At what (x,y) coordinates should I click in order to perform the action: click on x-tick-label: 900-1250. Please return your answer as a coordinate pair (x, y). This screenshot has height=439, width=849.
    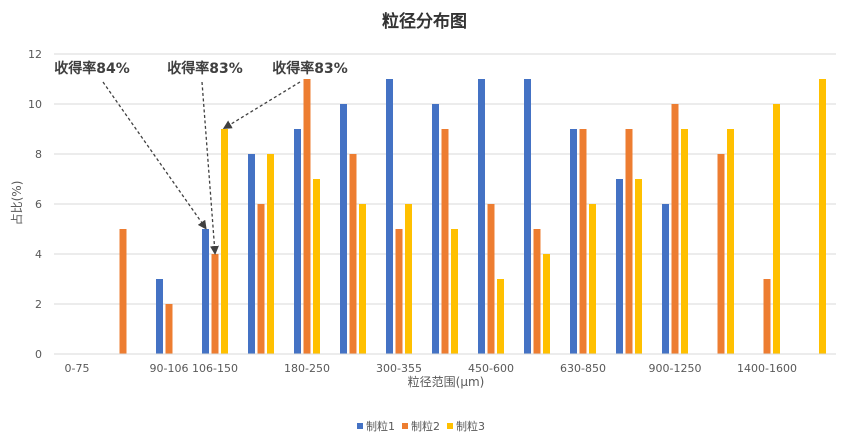
    Looking at the image, I should click on (675, 368).